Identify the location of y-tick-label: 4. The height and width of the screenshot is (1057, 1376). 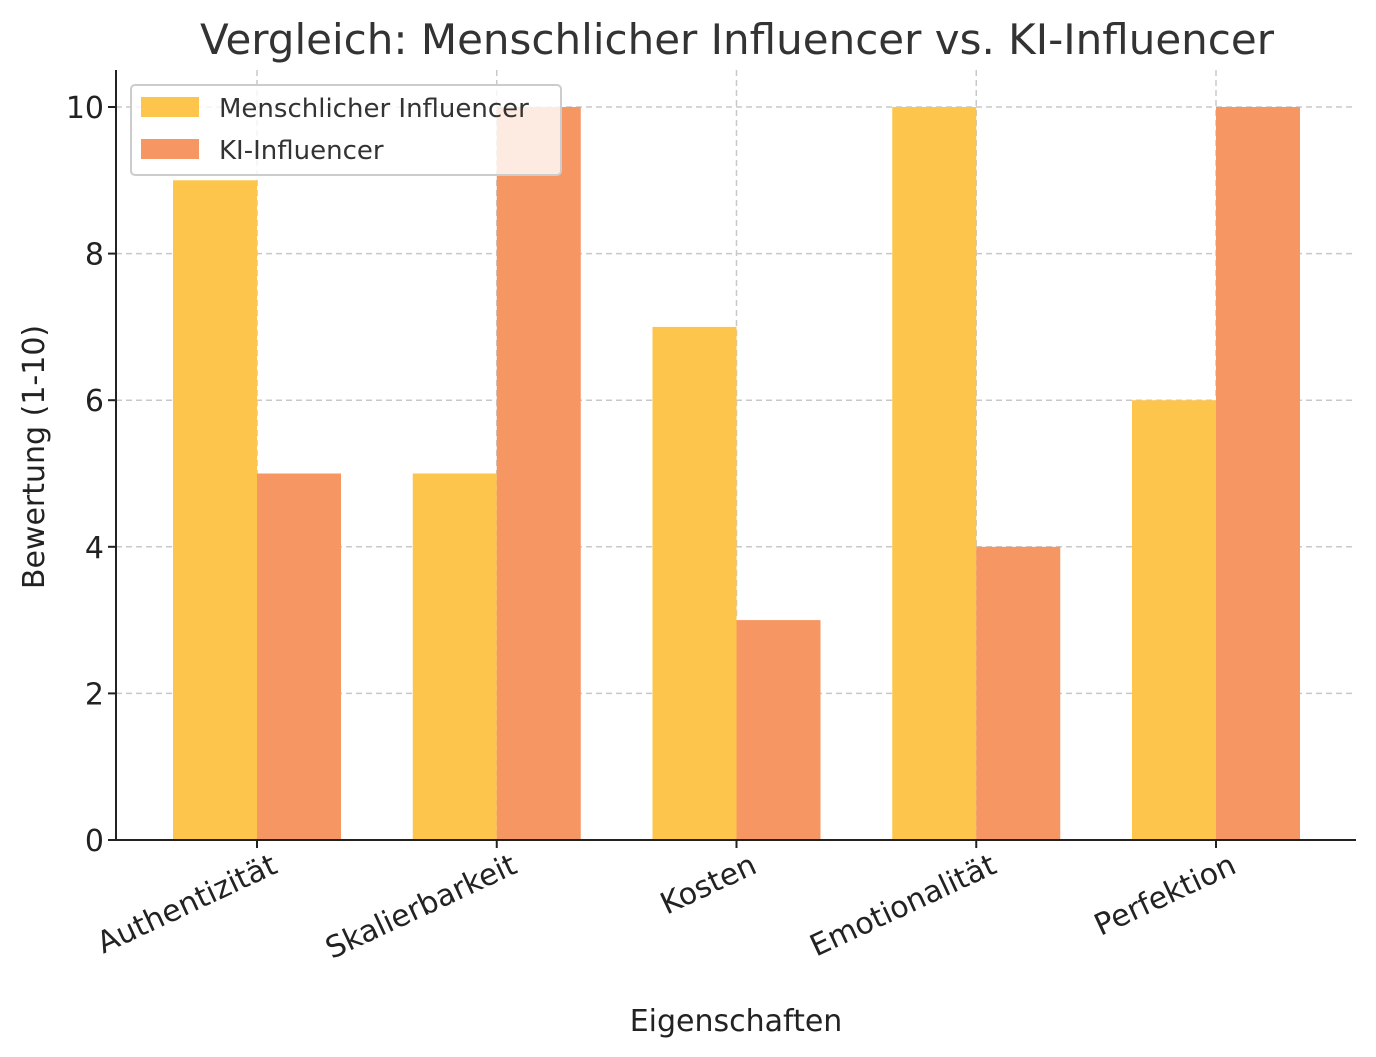
(94, 548).